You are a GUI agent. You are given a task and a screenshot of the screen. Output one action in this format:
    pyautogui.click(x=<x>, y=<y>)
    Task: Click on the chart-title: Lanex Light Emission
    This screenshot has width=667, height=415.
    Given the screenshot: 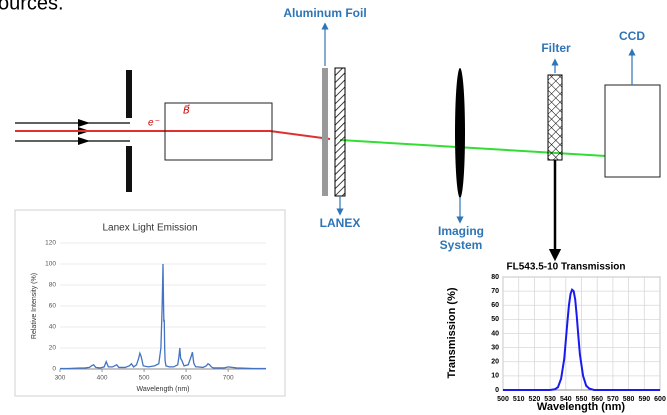 What is the action you would take?
    pyautogui.click(x=149, y=228)
    